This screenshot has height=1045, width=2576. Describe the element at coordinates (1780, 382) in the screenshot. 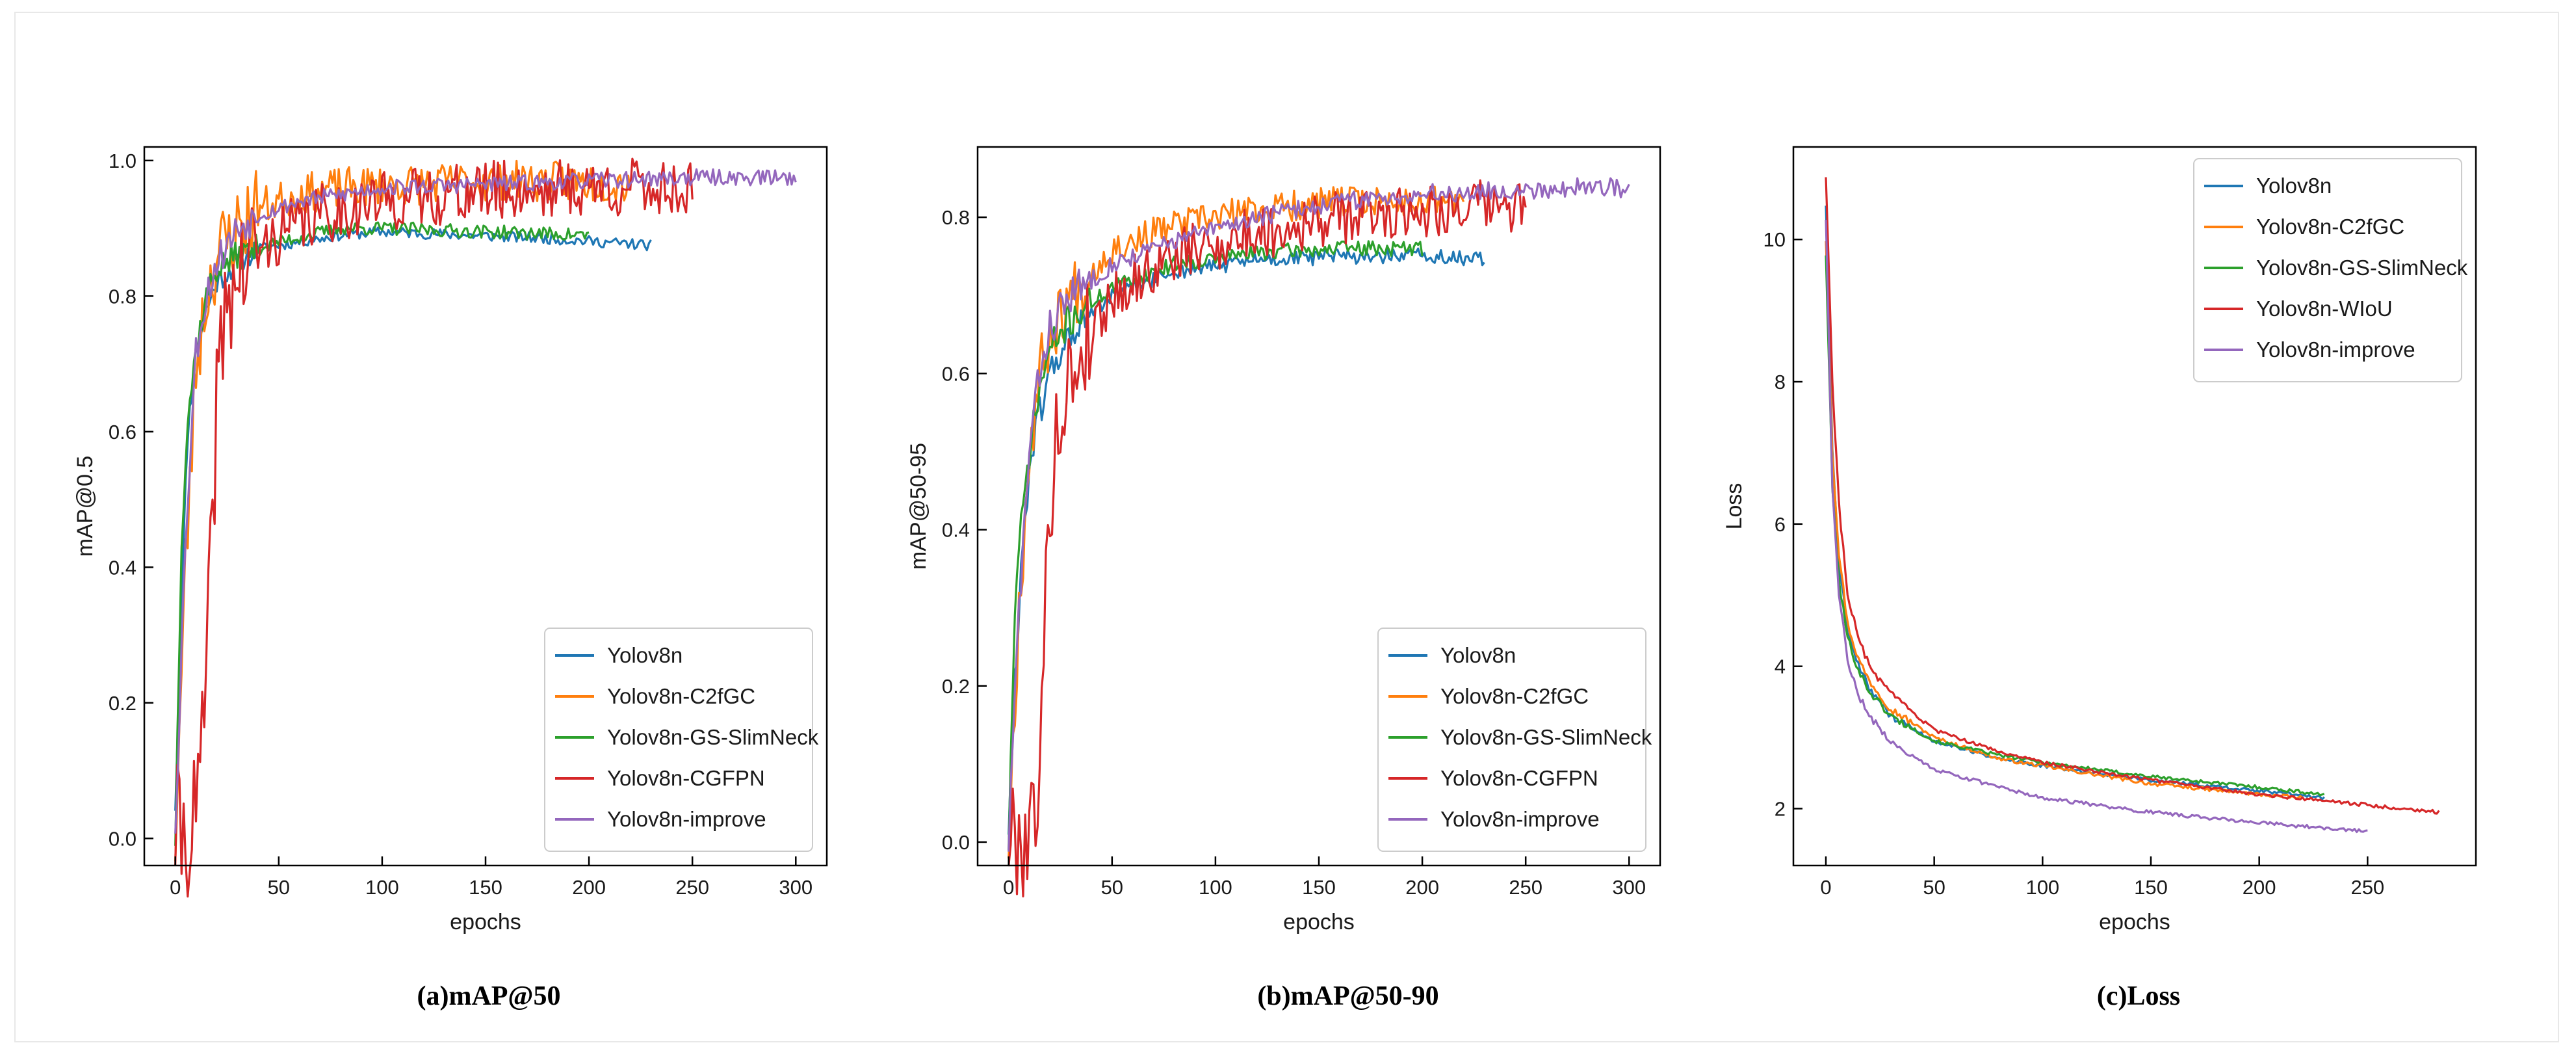

I see `y-tick-label: 8` at that location.